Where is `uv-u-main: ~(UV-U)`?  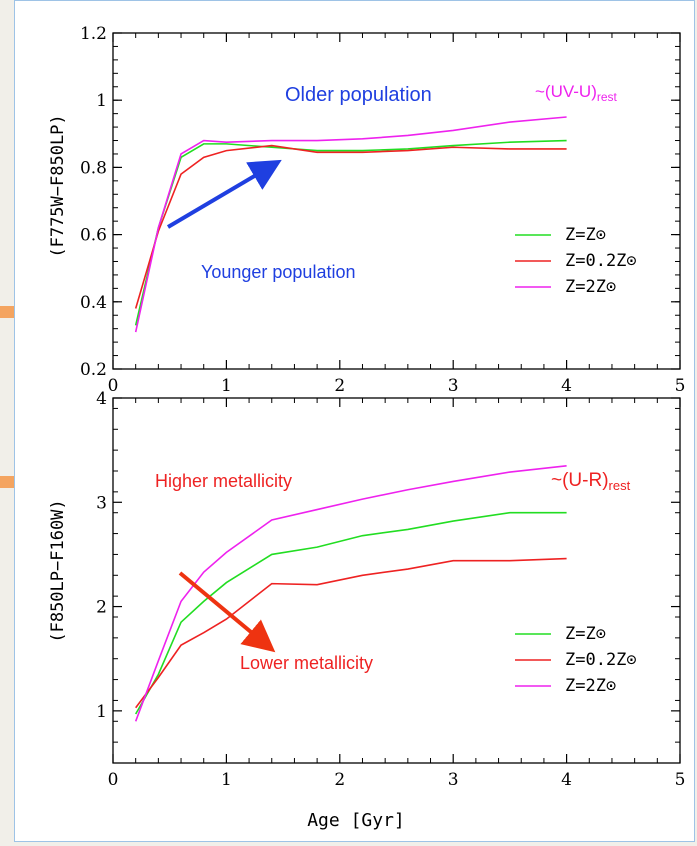 uv-u-main: ~(UV-U) is located at coordinates (566, 91).